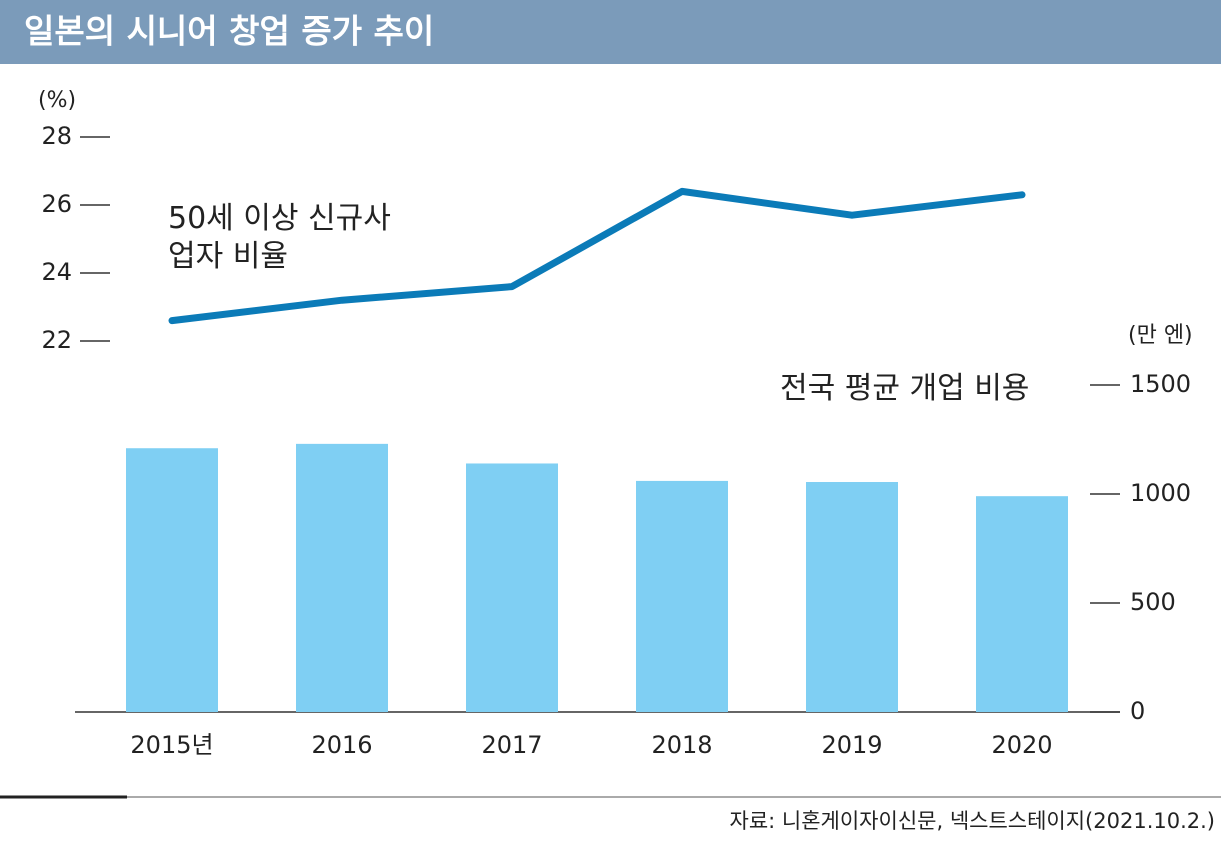 This screenshot has width=1221, height=845. What do you see at coordinates (229, 31) in the screenshot?
I see `chart-title: 일본의 시니어 창업 증가 추이` at bounding box center [229, 31].